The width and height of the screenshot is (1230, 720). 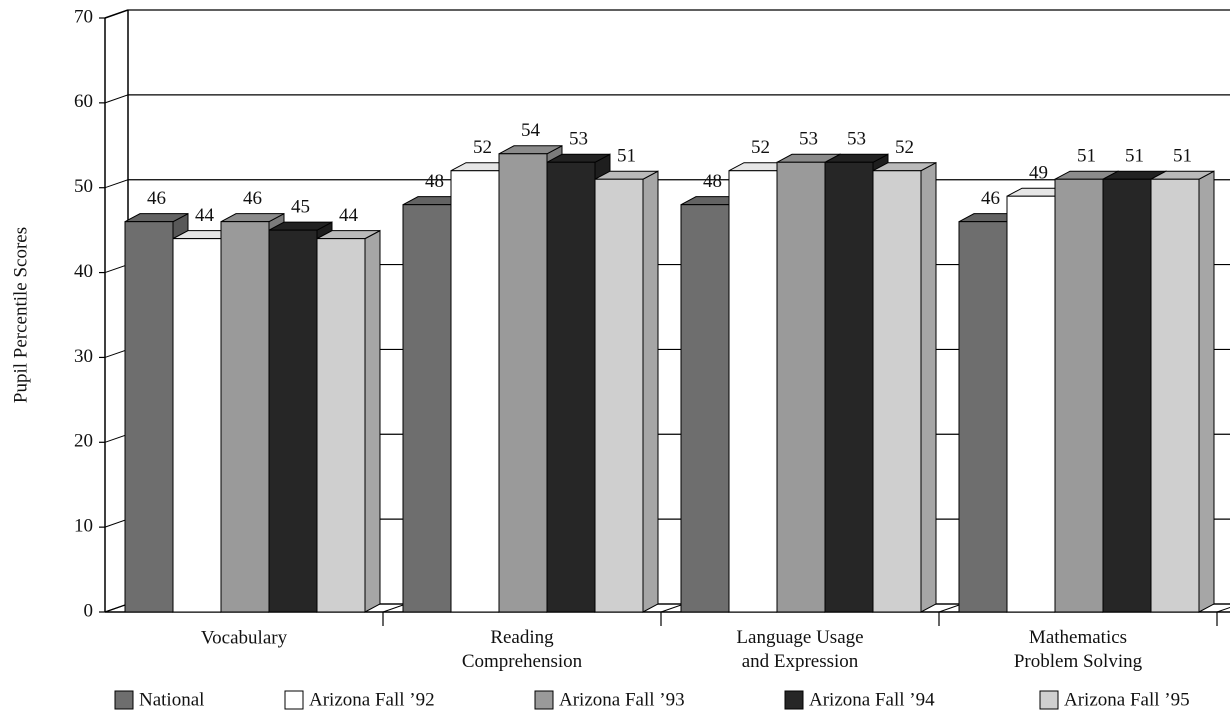 I want to click on legend-label: National, so click(x=171, y=699).